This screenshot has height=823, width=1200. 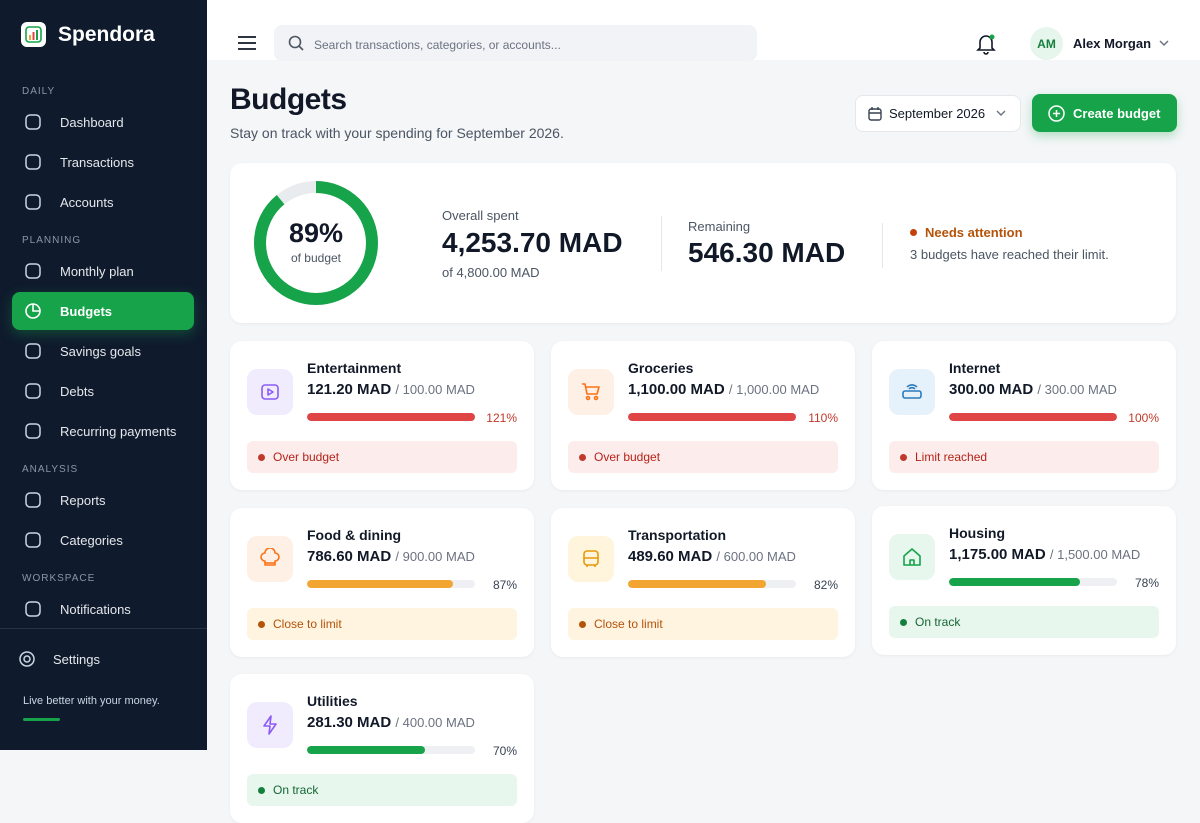 What do you see at coordinates (1095, 554) in the screenshot?
I see `limit: / 1,500.00 MAD` at bounding box center [1095, 554].